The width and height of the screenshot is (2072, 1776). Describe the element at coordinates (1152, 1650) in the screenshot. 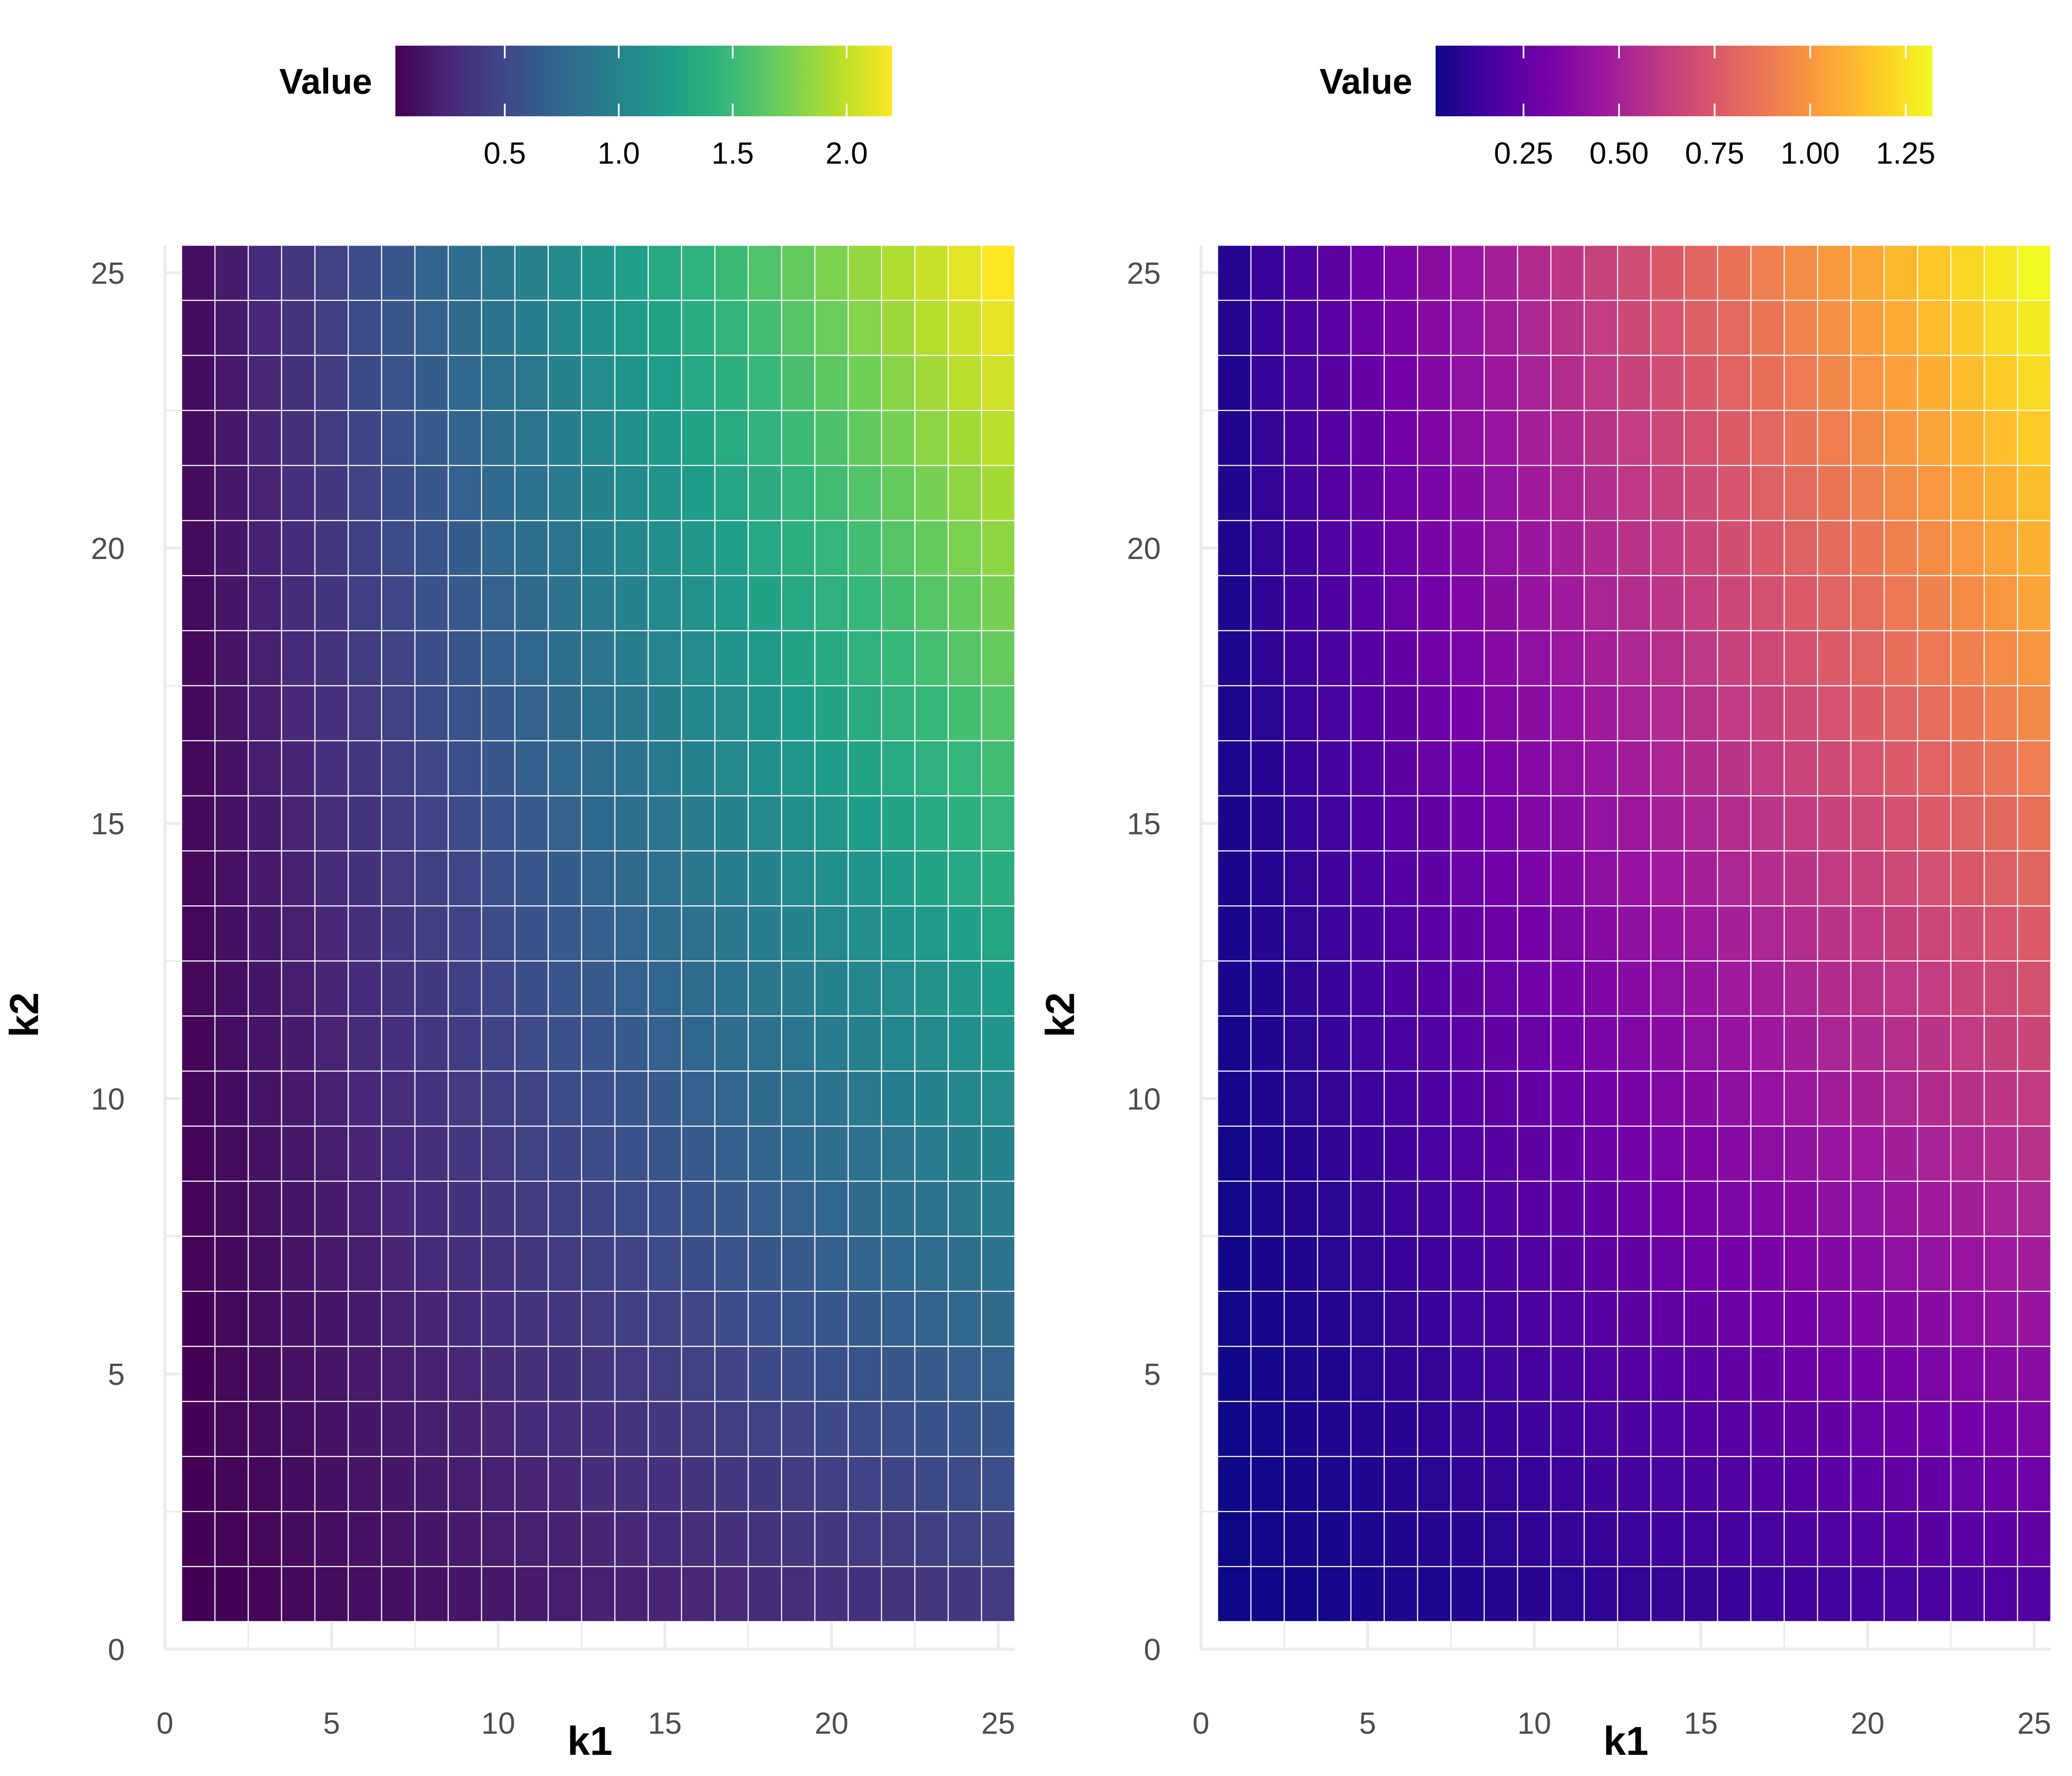

I see `y-tick-label: 0` at that location.